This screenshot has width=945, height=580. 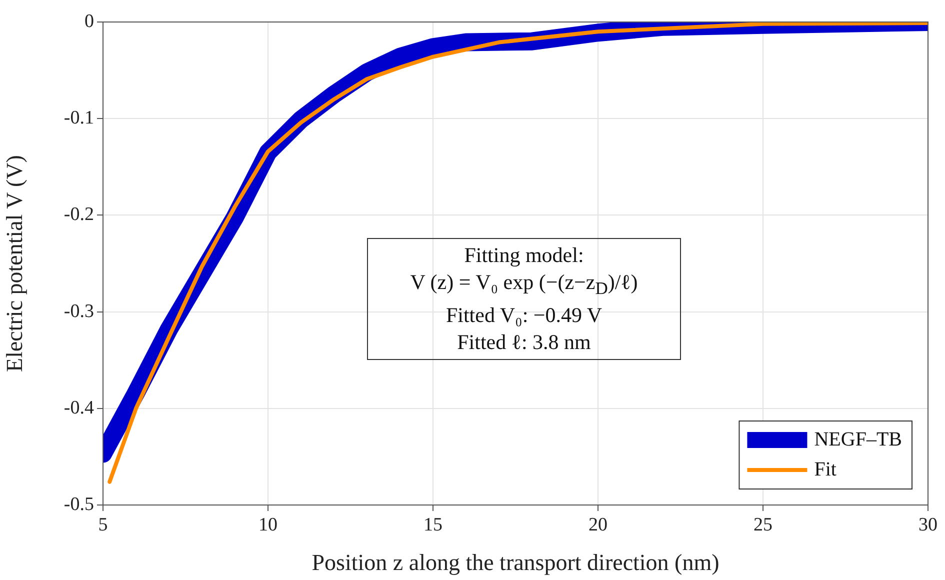 I want to click on x-axis-title: Position z along the transport direction (nm), so click(x=516, y=563).